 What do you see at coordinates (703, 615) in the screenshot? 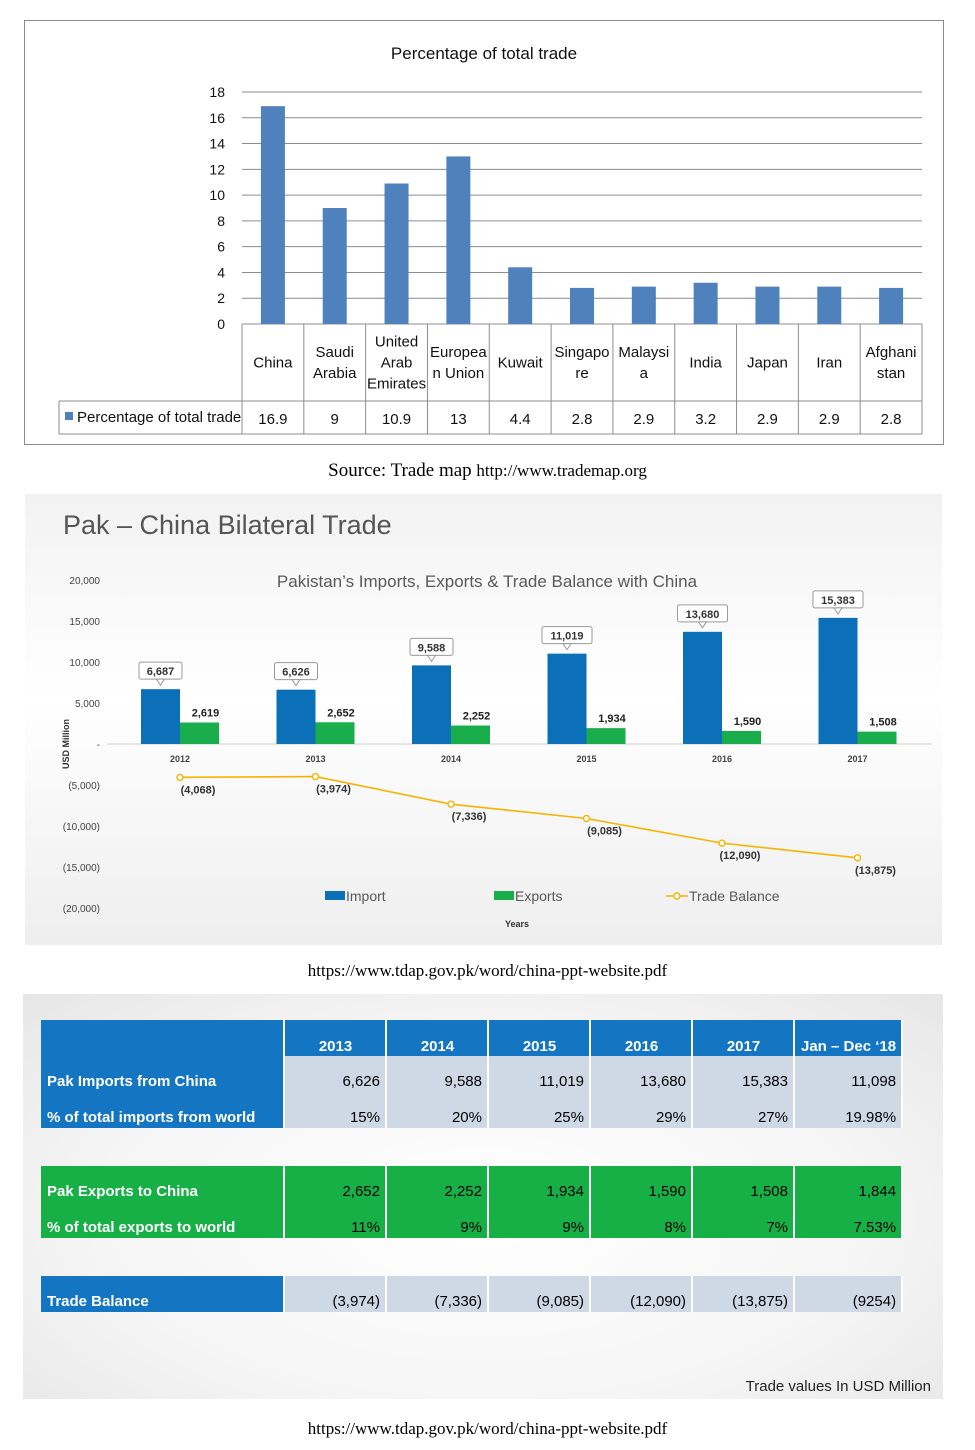
I see `import-data-label: 13,680` at bounding box center [703, 615].